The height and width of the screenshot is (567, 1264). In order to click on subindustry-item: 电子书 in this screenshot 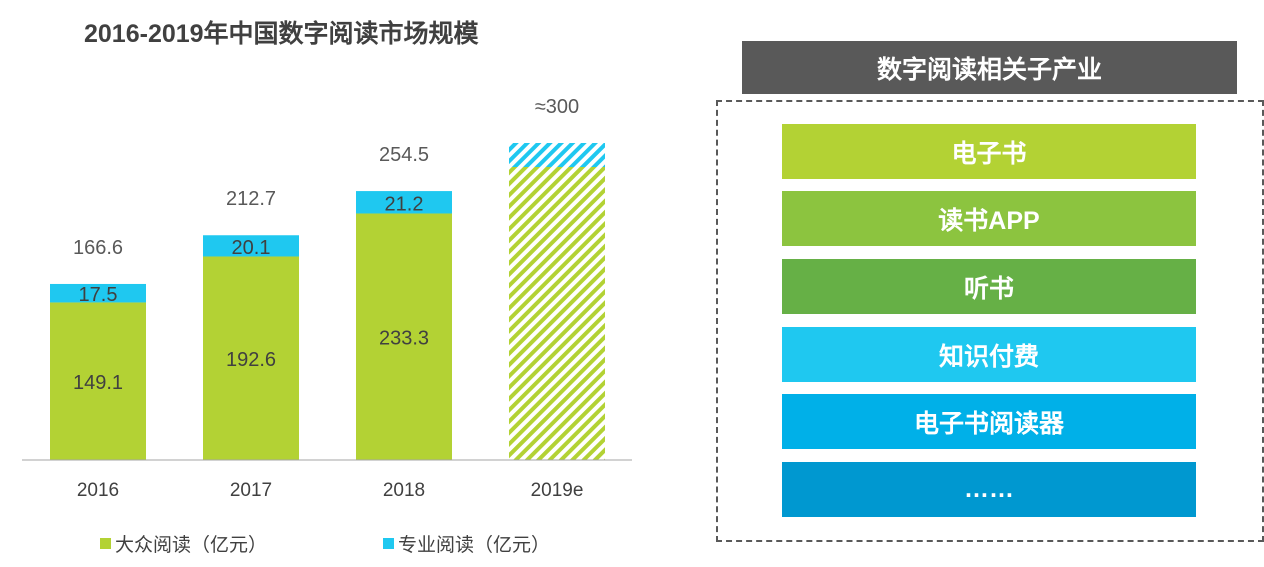, I will do `click(989, 151)`.